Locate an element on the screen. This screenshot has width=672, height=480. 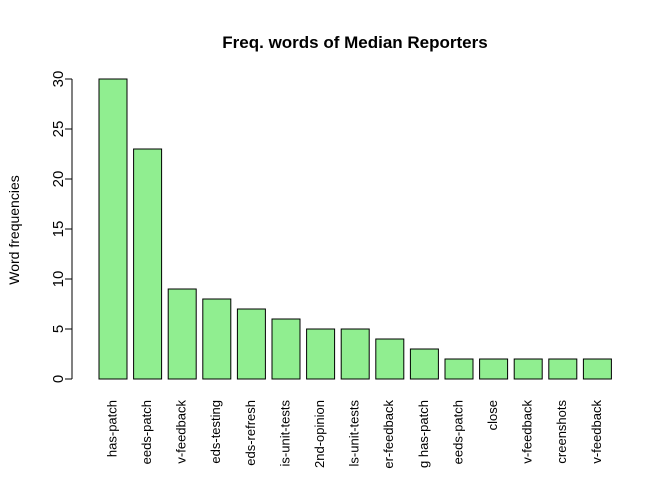
y-tick-label: 20 is located at coordinates (58, 179).